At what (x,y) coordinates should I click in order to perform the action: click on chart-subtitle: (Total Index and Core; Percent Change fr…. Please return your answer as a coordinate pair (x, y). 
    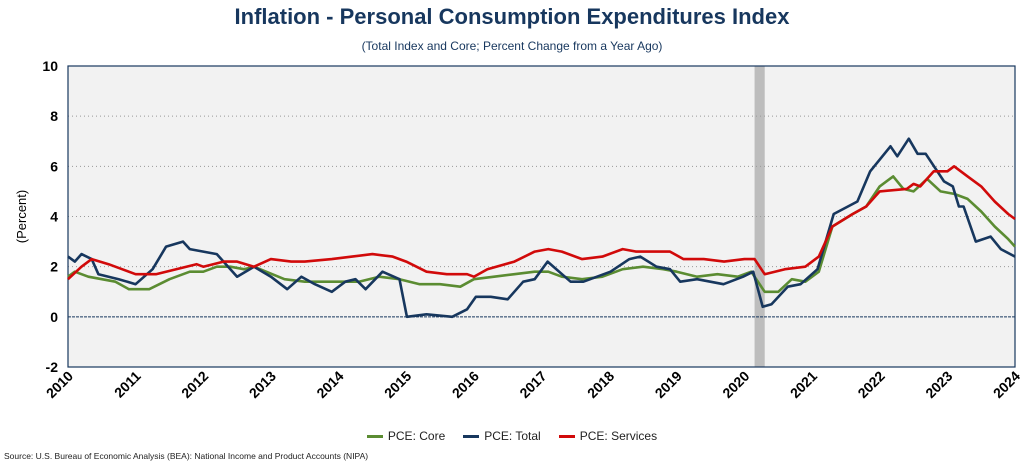
    Looking at the image, I should click on (512, 46).